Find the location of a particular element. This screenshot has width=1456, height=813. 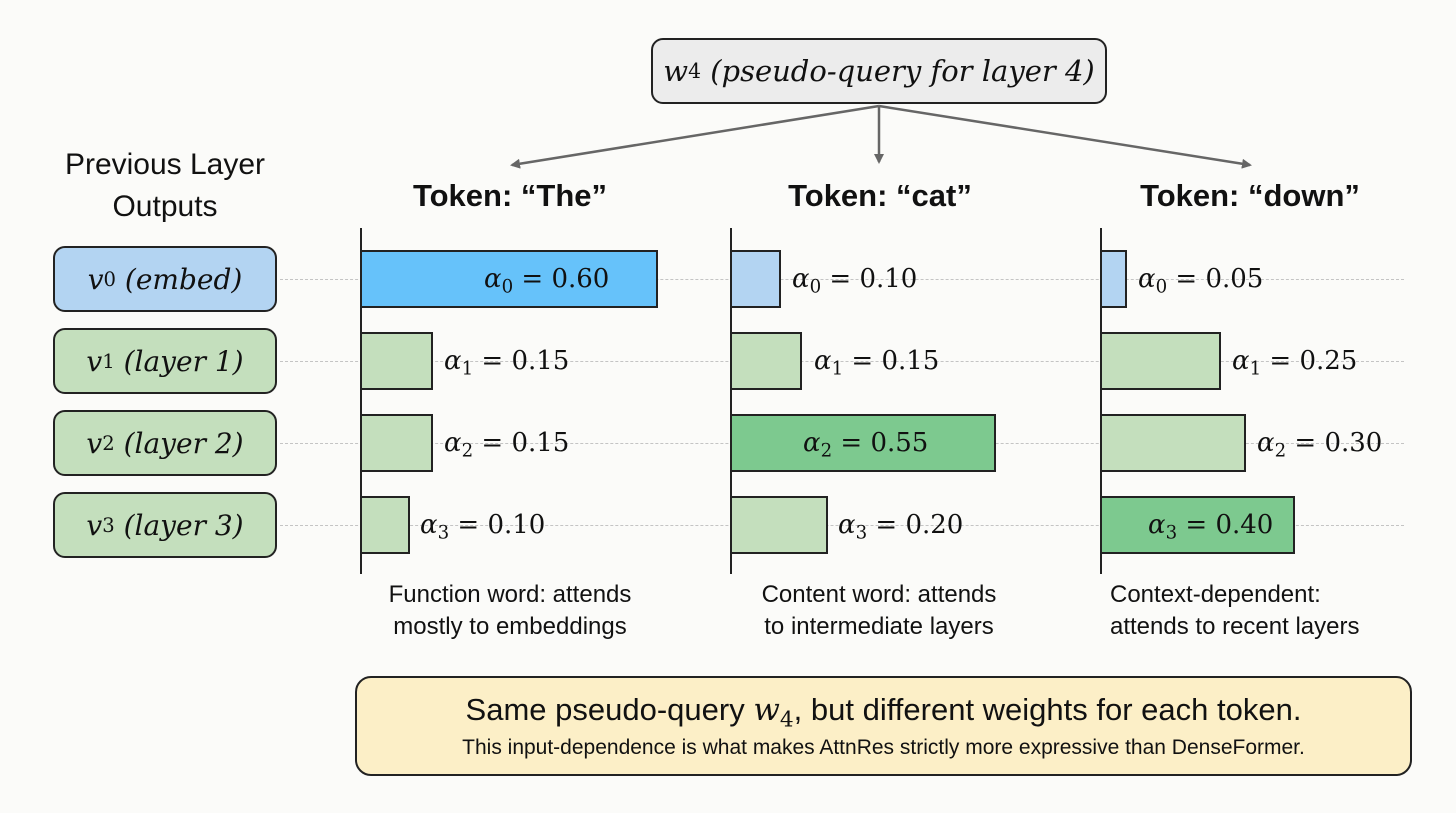

row-guide-v0 is located at coordinates (842, 279).